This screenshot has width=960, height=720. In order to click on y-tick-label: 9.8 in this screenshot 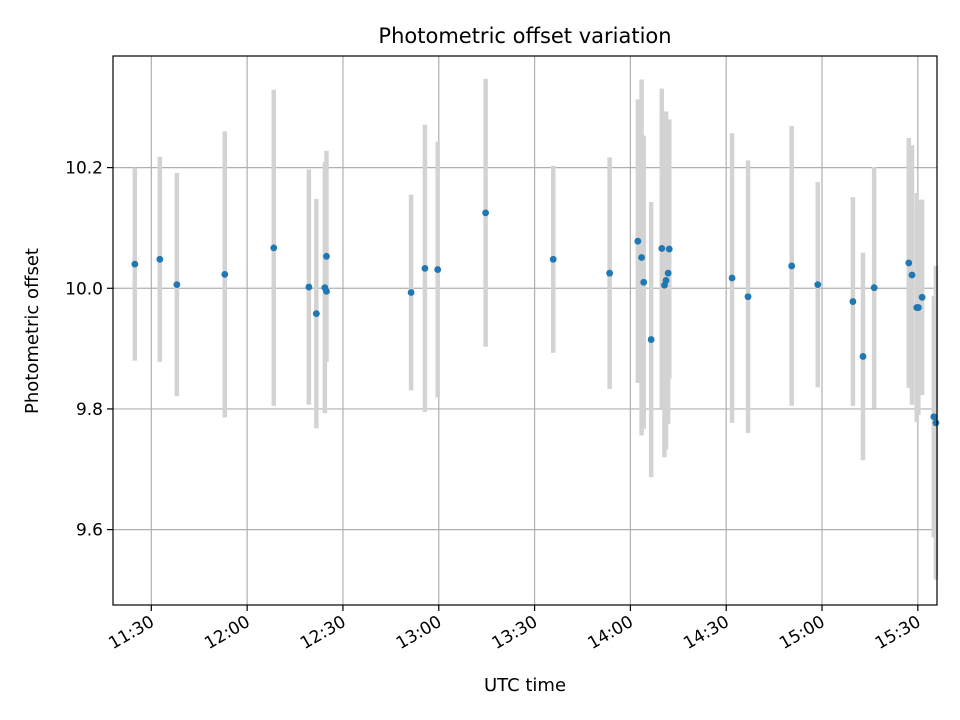, I will do `click(89, 410)`.